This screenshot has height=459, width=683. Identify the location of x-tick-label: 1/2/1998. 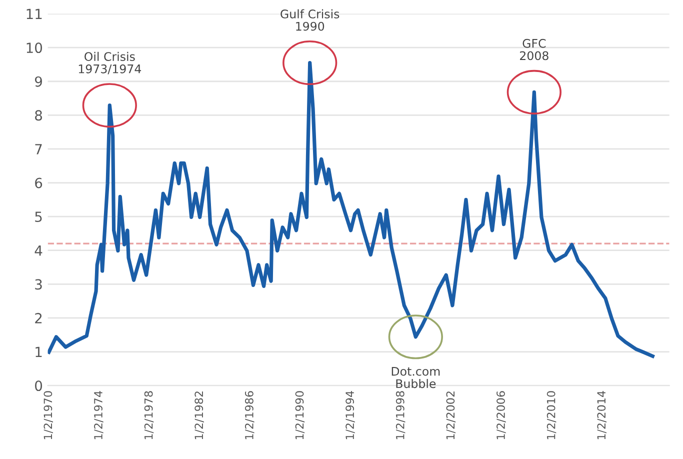
(401, 415).